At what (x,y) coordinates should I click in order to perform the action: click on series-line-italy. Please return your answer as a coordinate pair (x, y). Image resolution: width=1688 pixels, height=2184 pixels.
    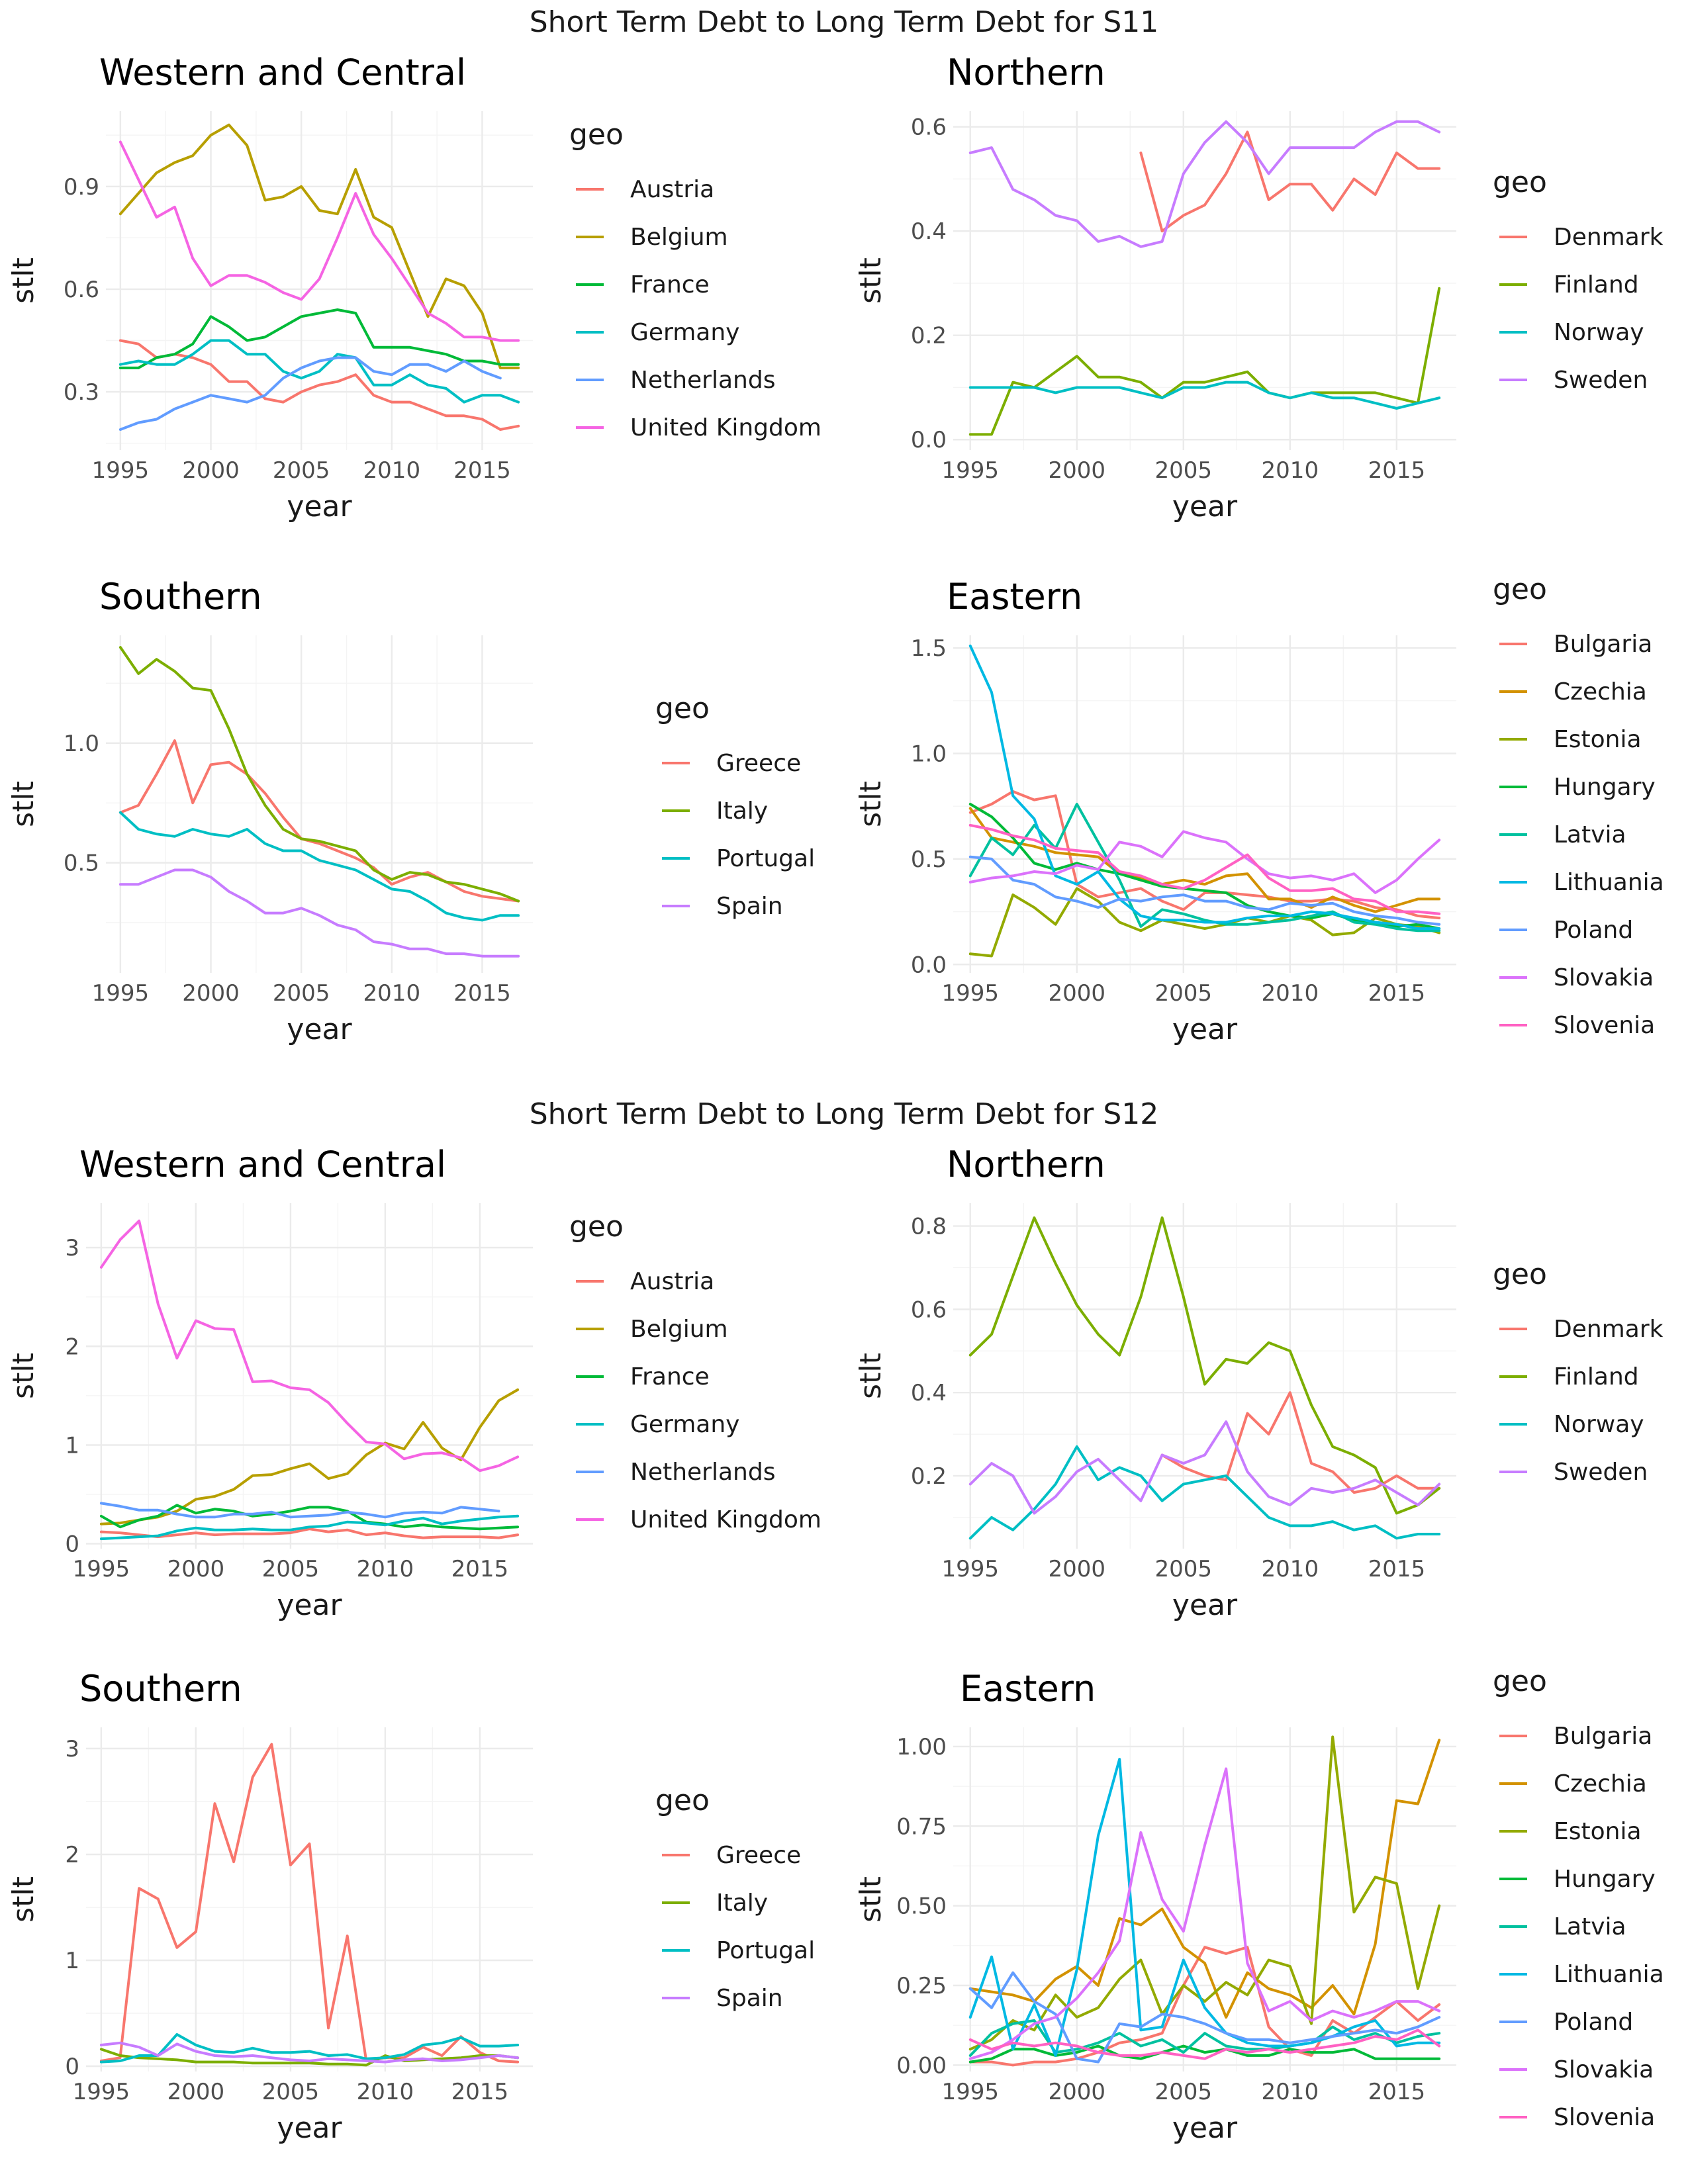
    Looking at the image, I should click on (319, 775).